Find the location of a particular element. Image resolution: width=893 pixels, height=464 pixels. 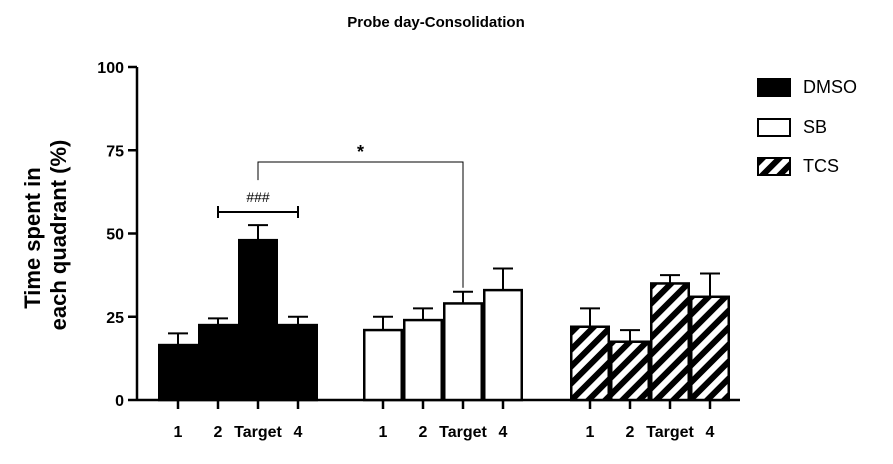

legend-label-sb: SB is located at coordinates (815, 127).